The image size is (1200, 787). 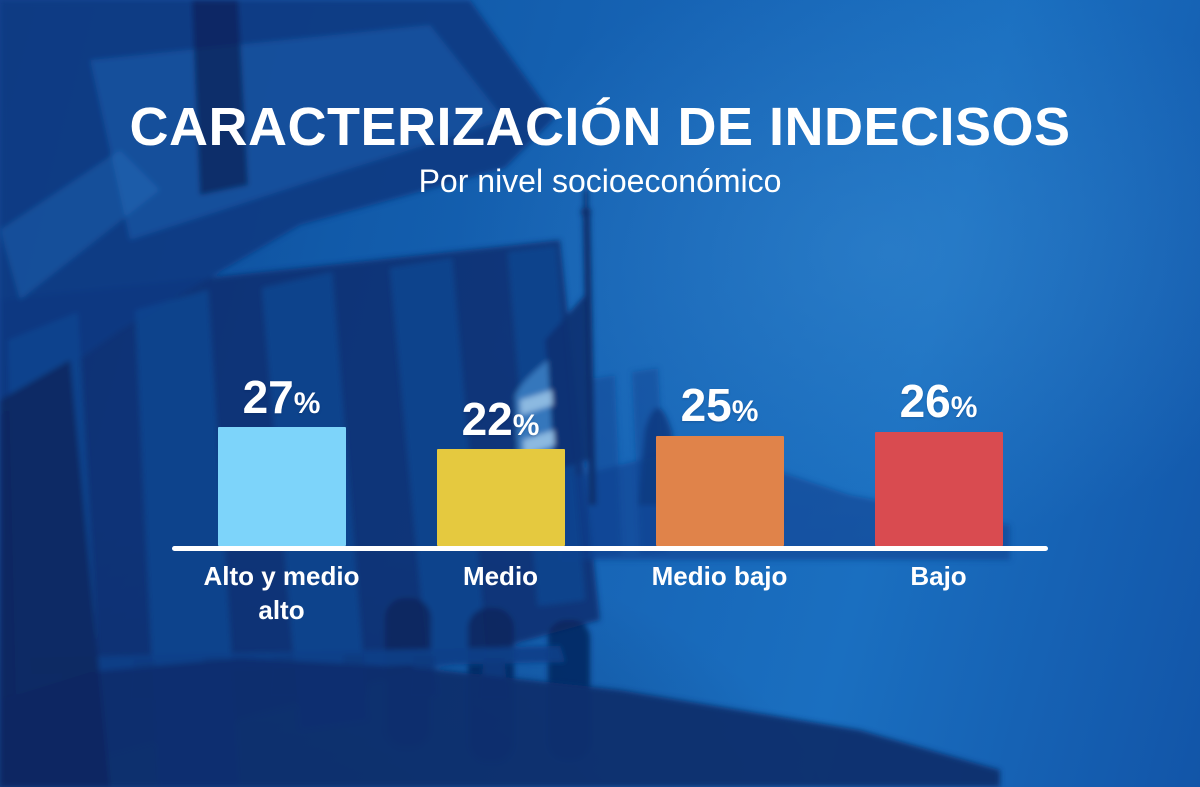 I want to click on category-label: Alto y medio alto, so click(x=281, y=593).